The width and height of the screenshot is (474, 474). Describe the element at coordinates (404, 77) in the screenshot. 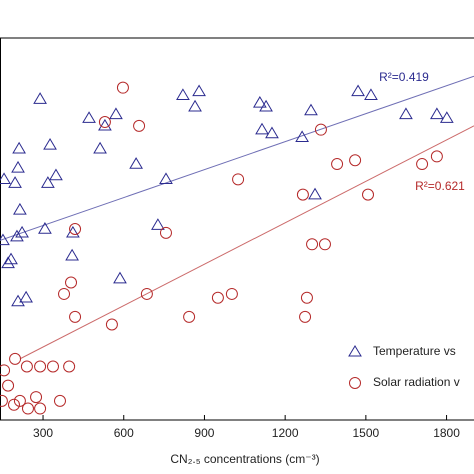

I see `r-squared-label: R²=0.419` at that location.